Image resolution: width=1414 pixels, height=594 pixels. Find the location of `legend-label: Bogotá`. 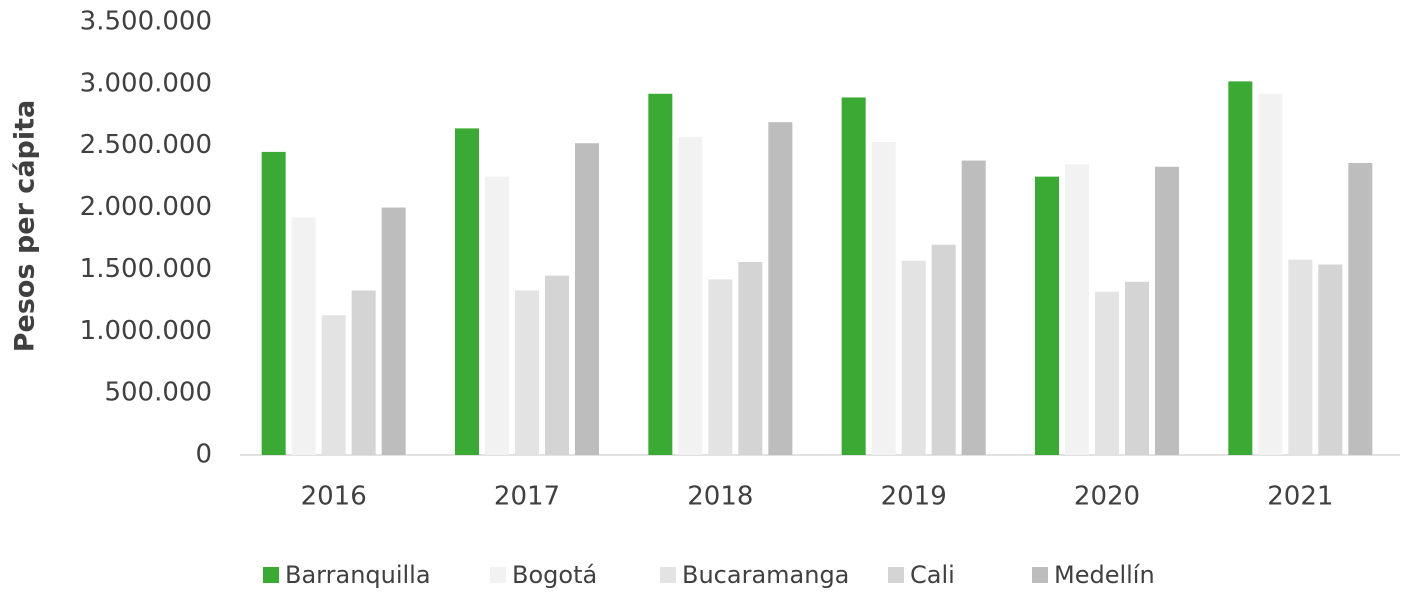

legend-label: Bogotá is located at coordinates (554, 575).